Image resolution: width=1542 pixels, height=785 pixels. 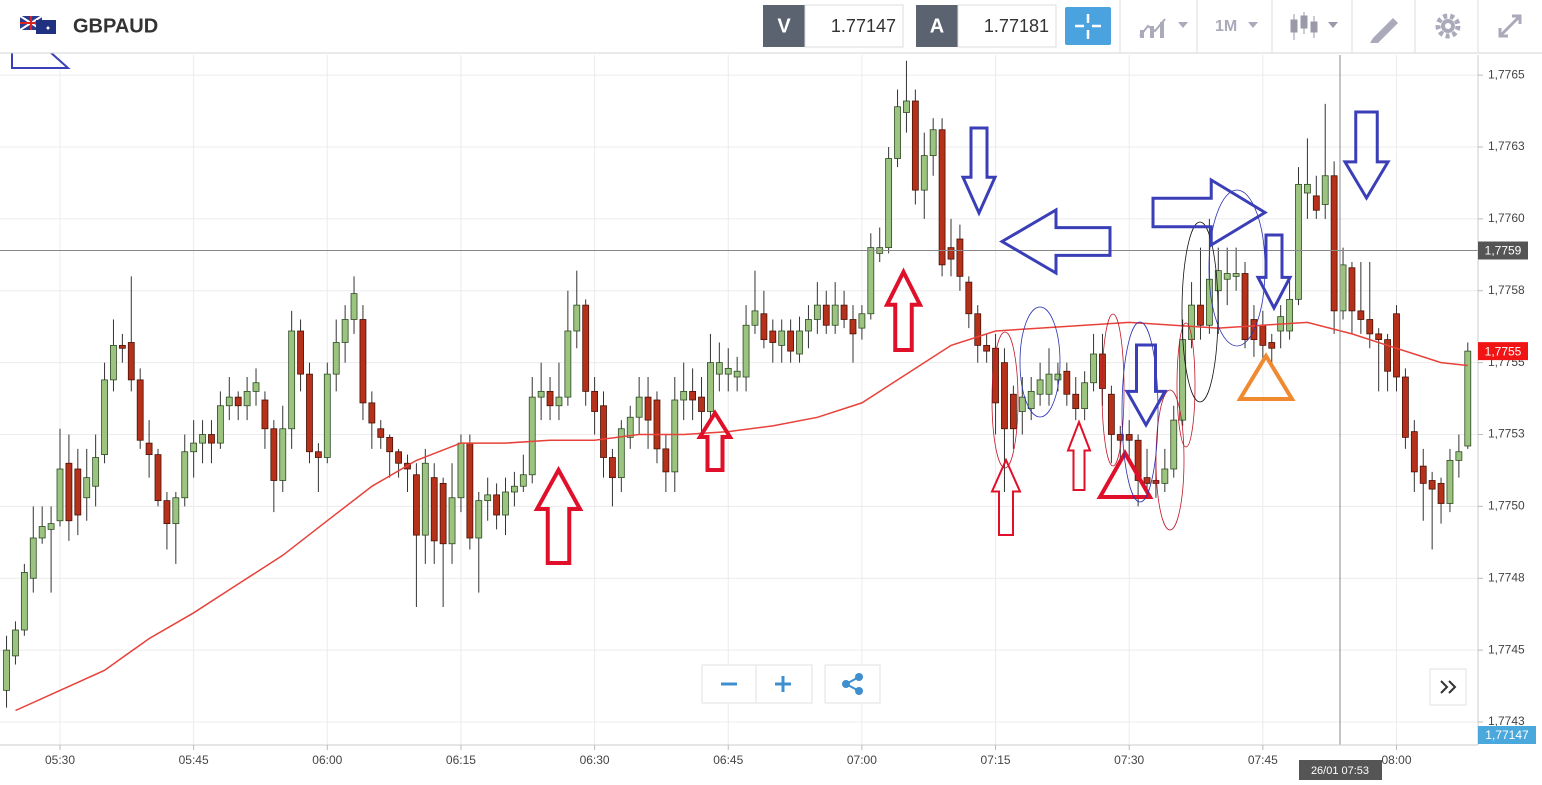 What do you see at coordinates (937, 26) in the screenshot?
I see `ask-tag: A` at bounding box center [937, 26].